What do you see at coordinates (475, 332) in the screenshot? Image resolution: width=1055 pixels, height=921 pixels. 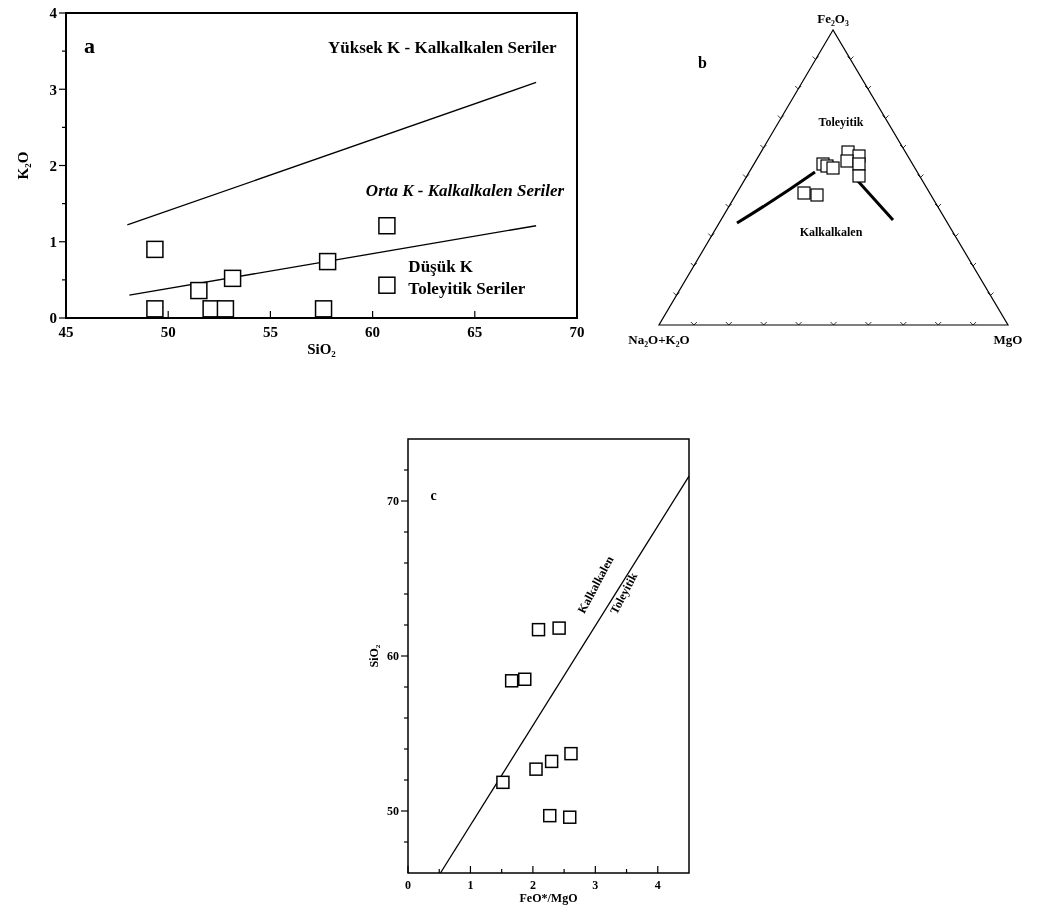 I see `x-tick-label: 65` at bounding box center [475, 332].